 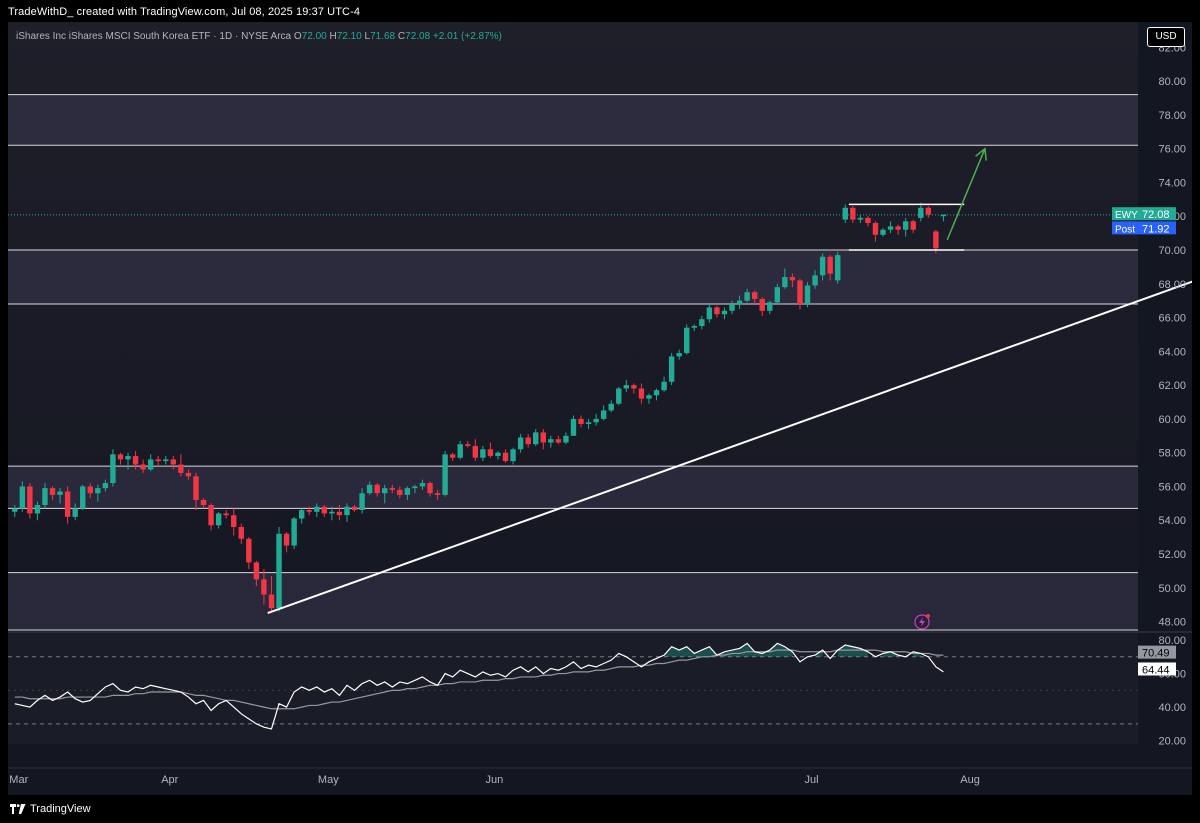 I want to click on ewy-price-badge-label-bg, so click(x=1125, y=214).